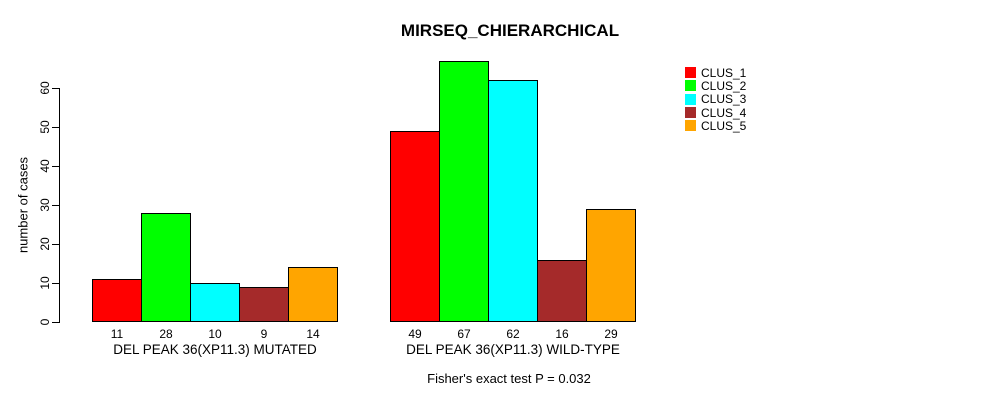 This screenshot has width=990, height=400. What do you see at coordinates (45, 166) in the screenshot?
I see `y-tick-label: 40` at bounding box center [45, 166].